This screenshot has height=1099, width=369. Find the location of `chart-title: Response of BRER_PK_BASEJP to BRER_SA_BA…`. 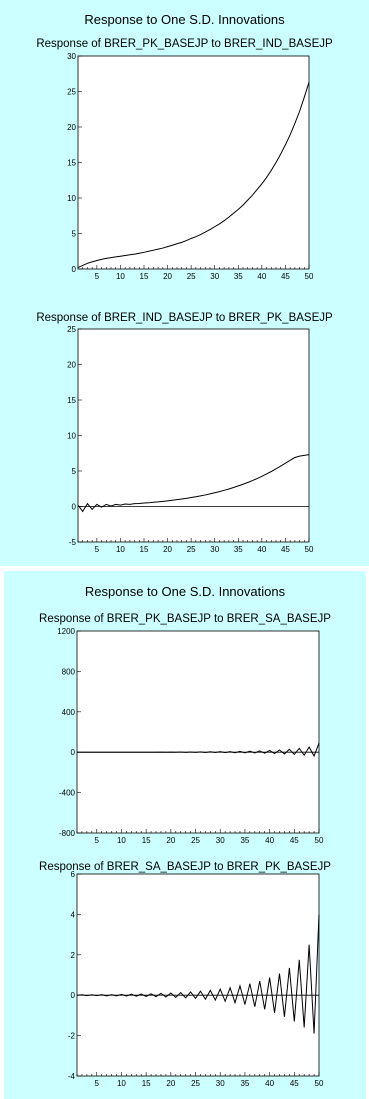

chart-title: Response of BRER_PK_BASEJP to BRER_SA_BA… is located at coordinates (185, 619).